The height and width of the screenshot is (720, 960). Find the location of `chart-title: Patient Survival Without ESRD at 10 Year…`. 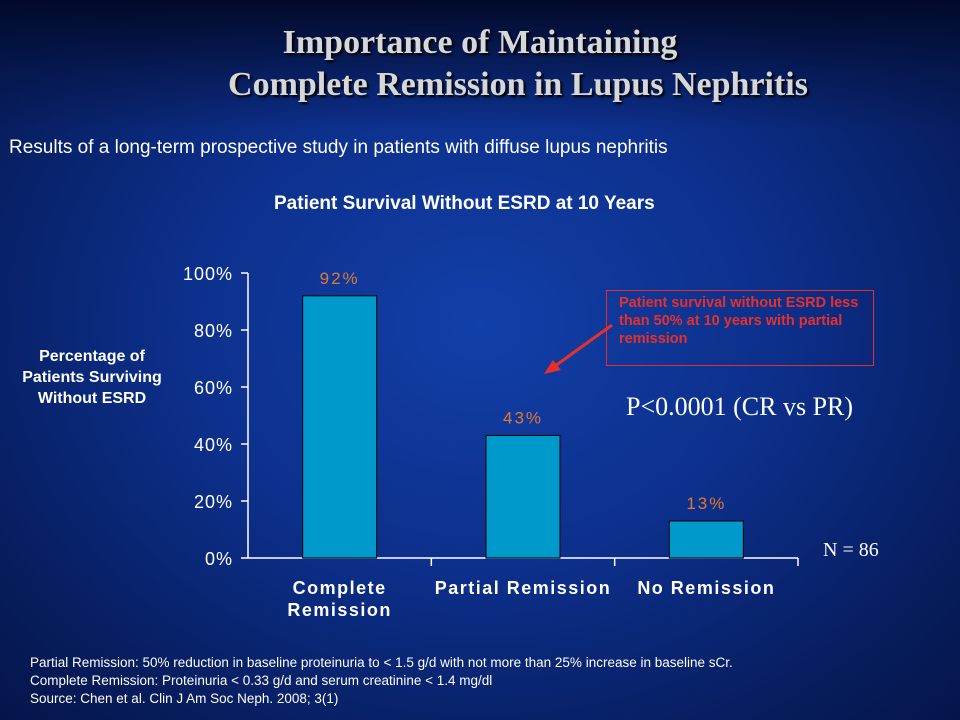

chart-title: Patient Survival Without ESRD at 10 Year… is located at coordinates (464, 203).